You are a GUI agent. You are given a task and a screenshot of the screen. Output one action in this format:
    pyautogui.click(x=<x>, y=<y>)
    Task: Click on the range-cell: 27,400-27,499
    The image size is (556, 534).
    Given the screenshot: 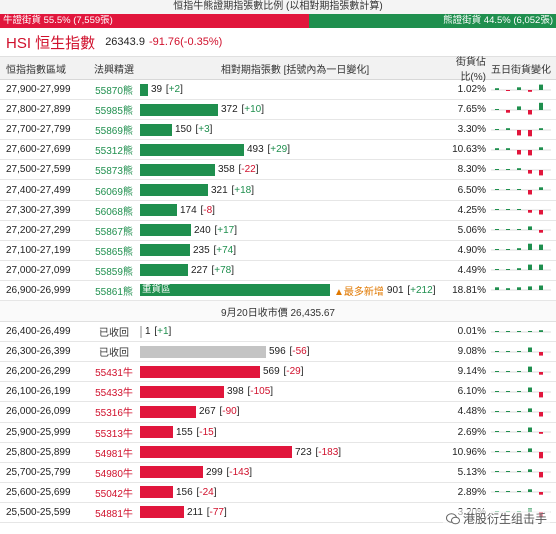 What is the action you would take?
    pyautogui.click(x=38, y=190)
    